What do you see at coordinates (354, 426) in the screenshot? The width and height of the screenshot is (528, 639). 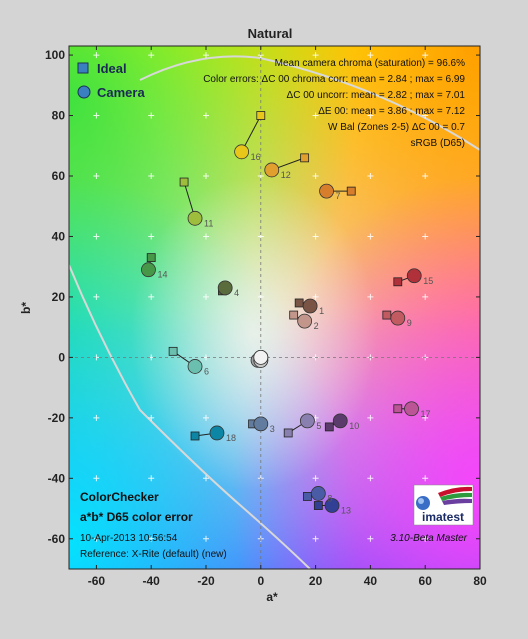 I see `patch-label-10: 10` at bounding box center [354, 426].